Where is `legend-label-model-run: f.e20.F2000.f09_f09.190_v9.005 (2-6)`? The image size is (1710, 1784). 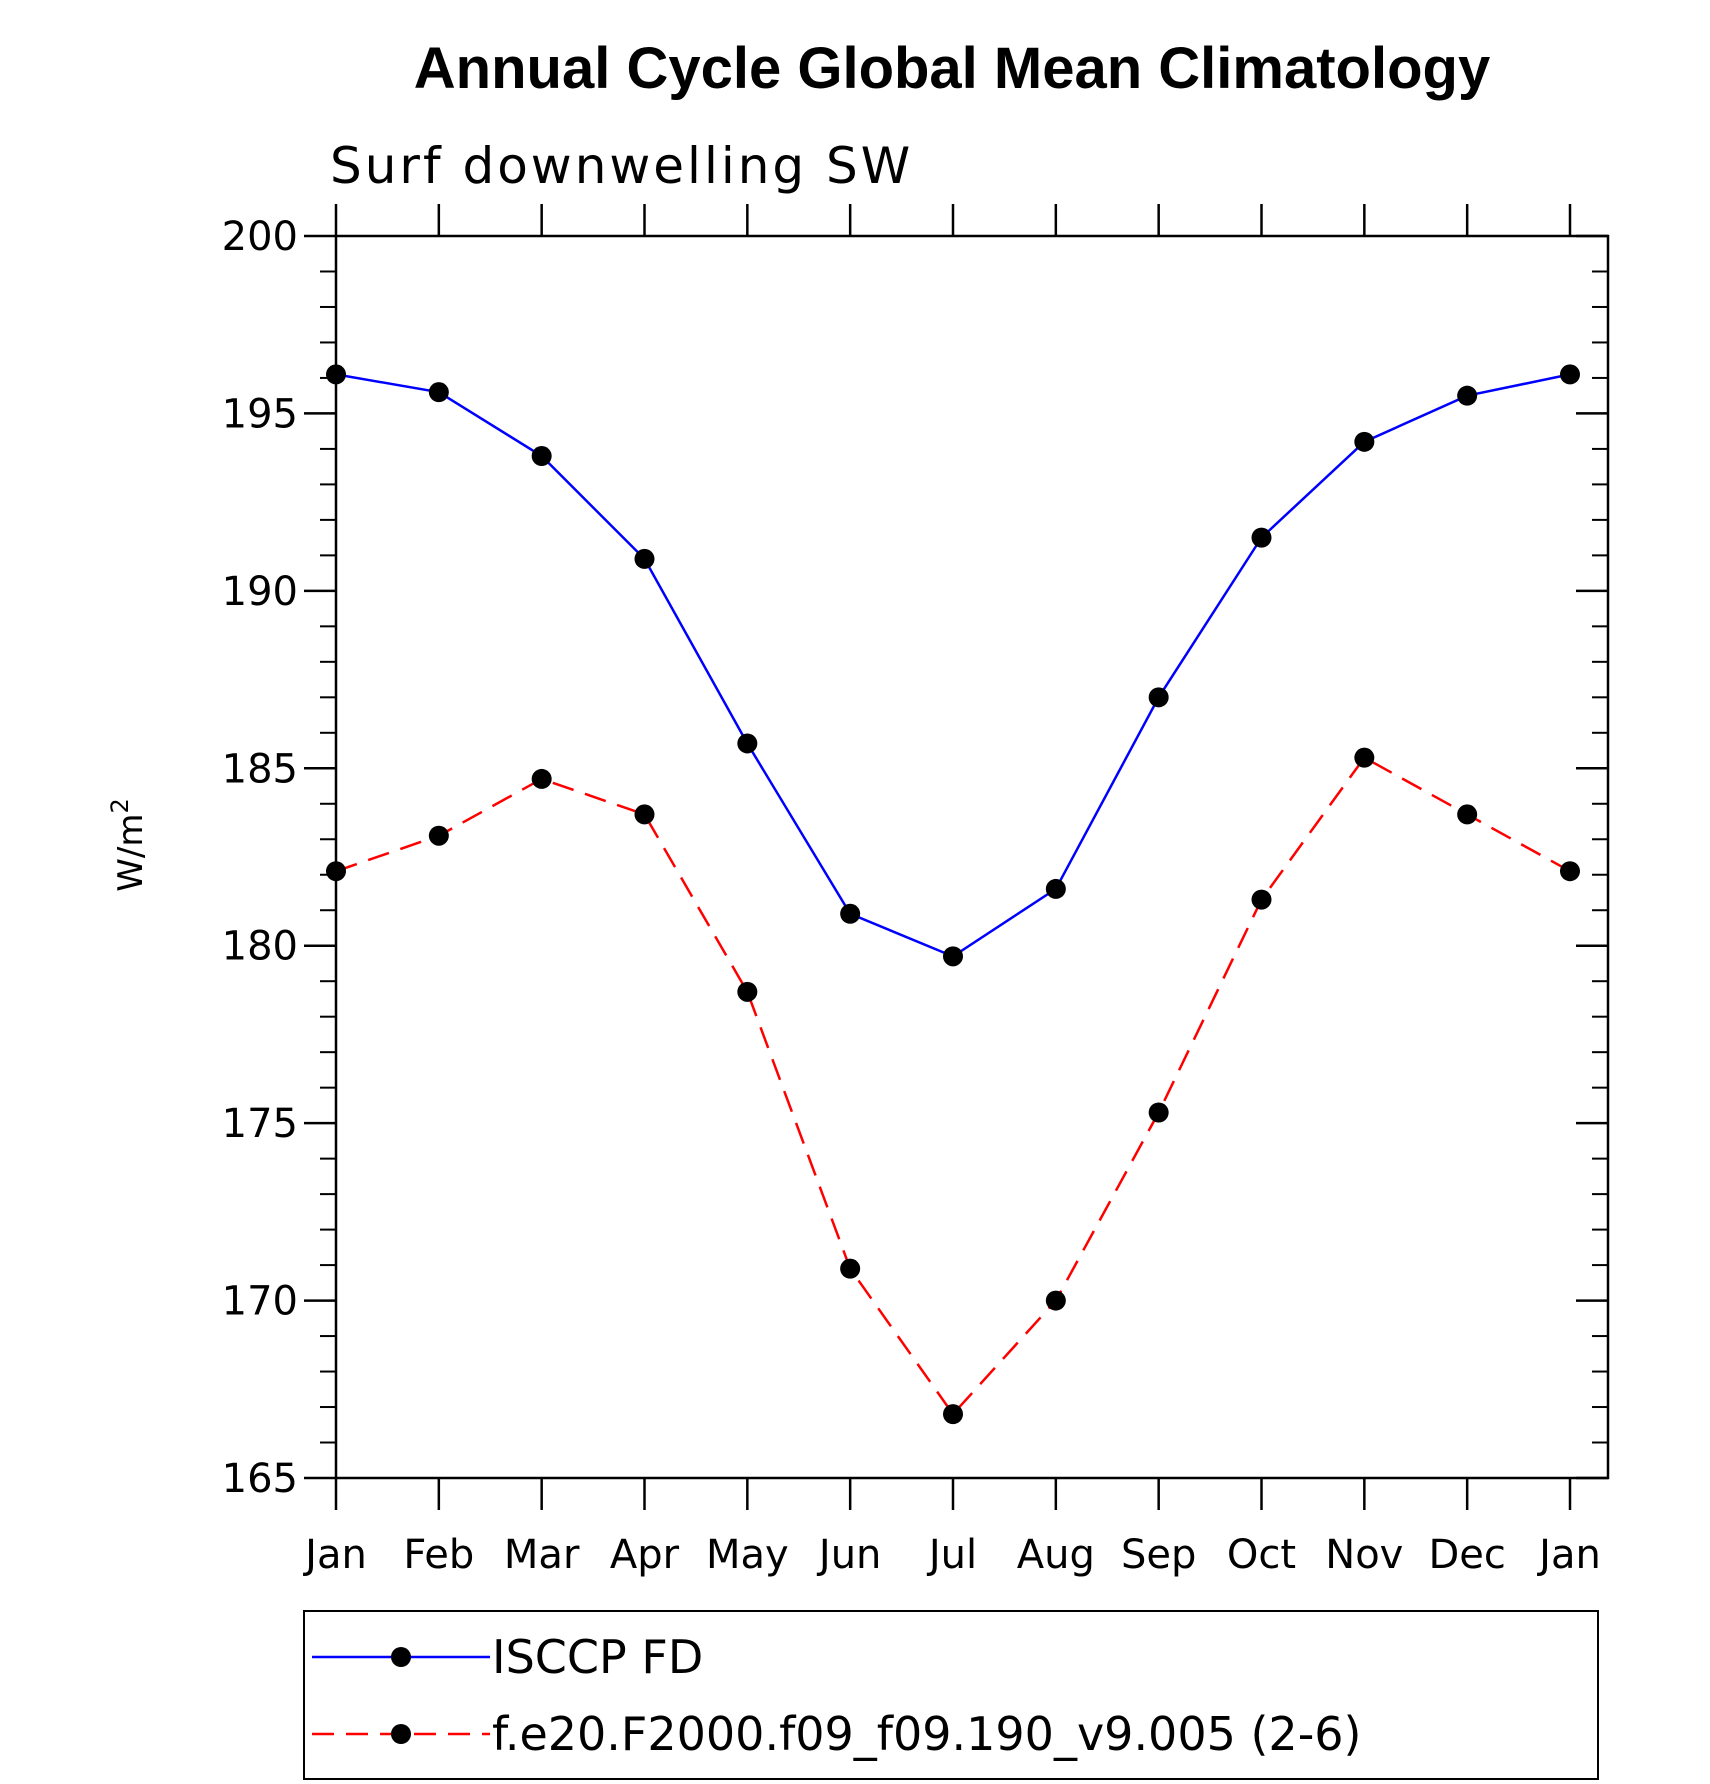
legend-label-model-run: f.e20.F2000.f09_f09.190_v9.005 (2-6) is located at coordinates (927, 1734).